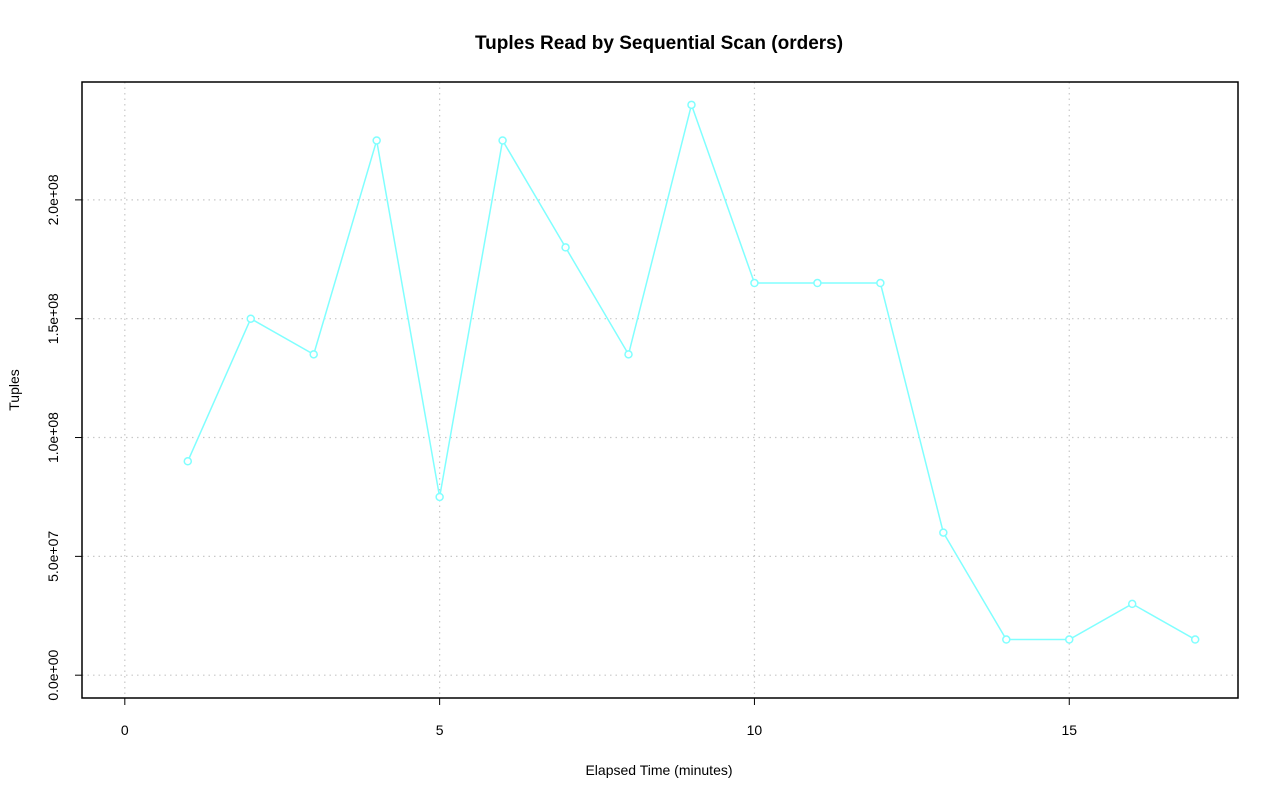 This screenshot has width=1280, height=801. Describe the element at coordinates (53, 437) in the screenshot. I see `y-tick-label: 1.0e+08` at that location.